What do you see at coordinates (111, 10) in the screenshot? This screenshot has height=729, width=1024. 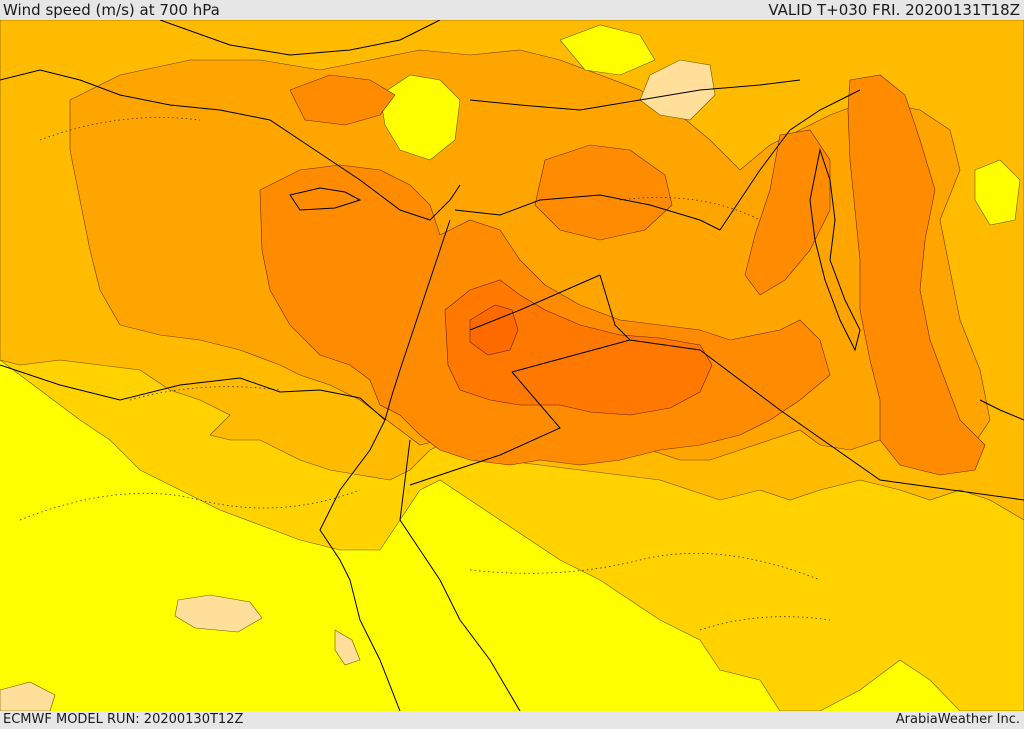 I see `map-title: Wind speed (m/s) at 700 hPa` at bounding box center [111, 10].